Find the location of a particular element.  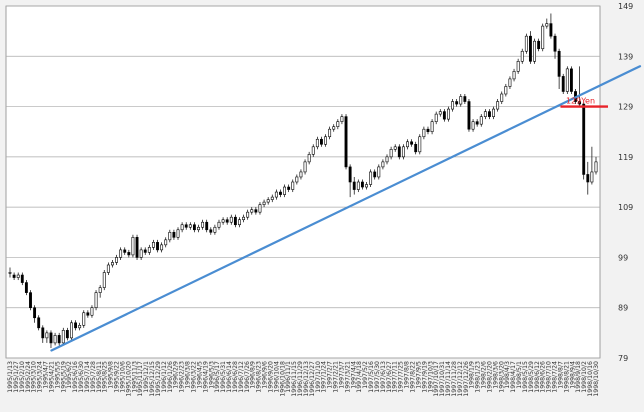

x-tick-label: 1997/8/22 is located at coordinates (413, 377).